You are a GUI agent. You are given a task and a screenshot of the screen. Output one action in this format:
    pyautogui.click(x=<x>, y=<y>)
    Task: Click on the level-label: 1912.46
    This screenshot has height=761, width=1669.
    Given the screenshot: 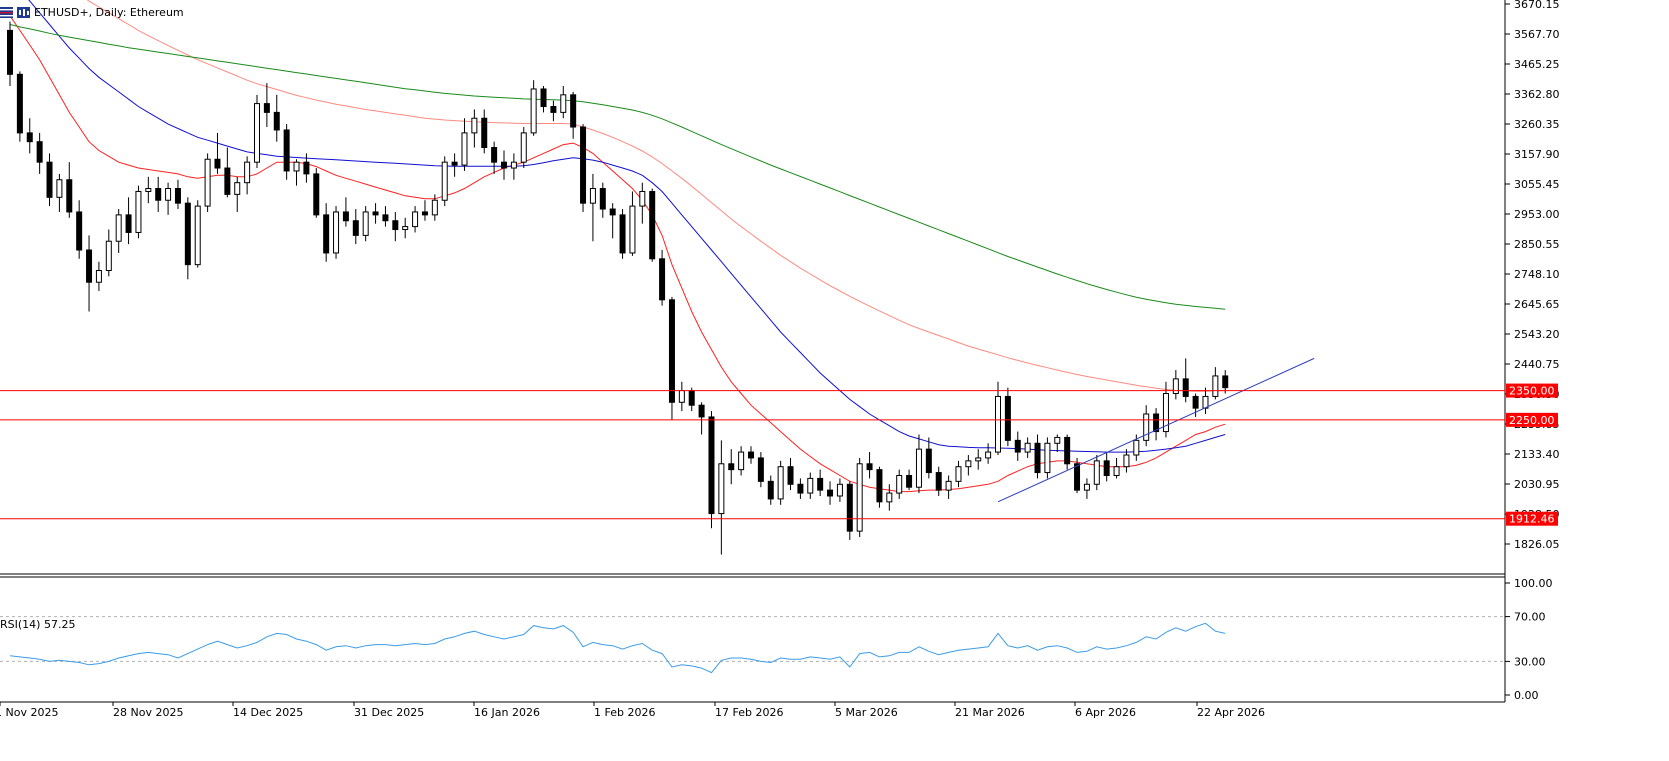 What is the action you would take?
    pyautogui.click(x=1532, y=519)
    